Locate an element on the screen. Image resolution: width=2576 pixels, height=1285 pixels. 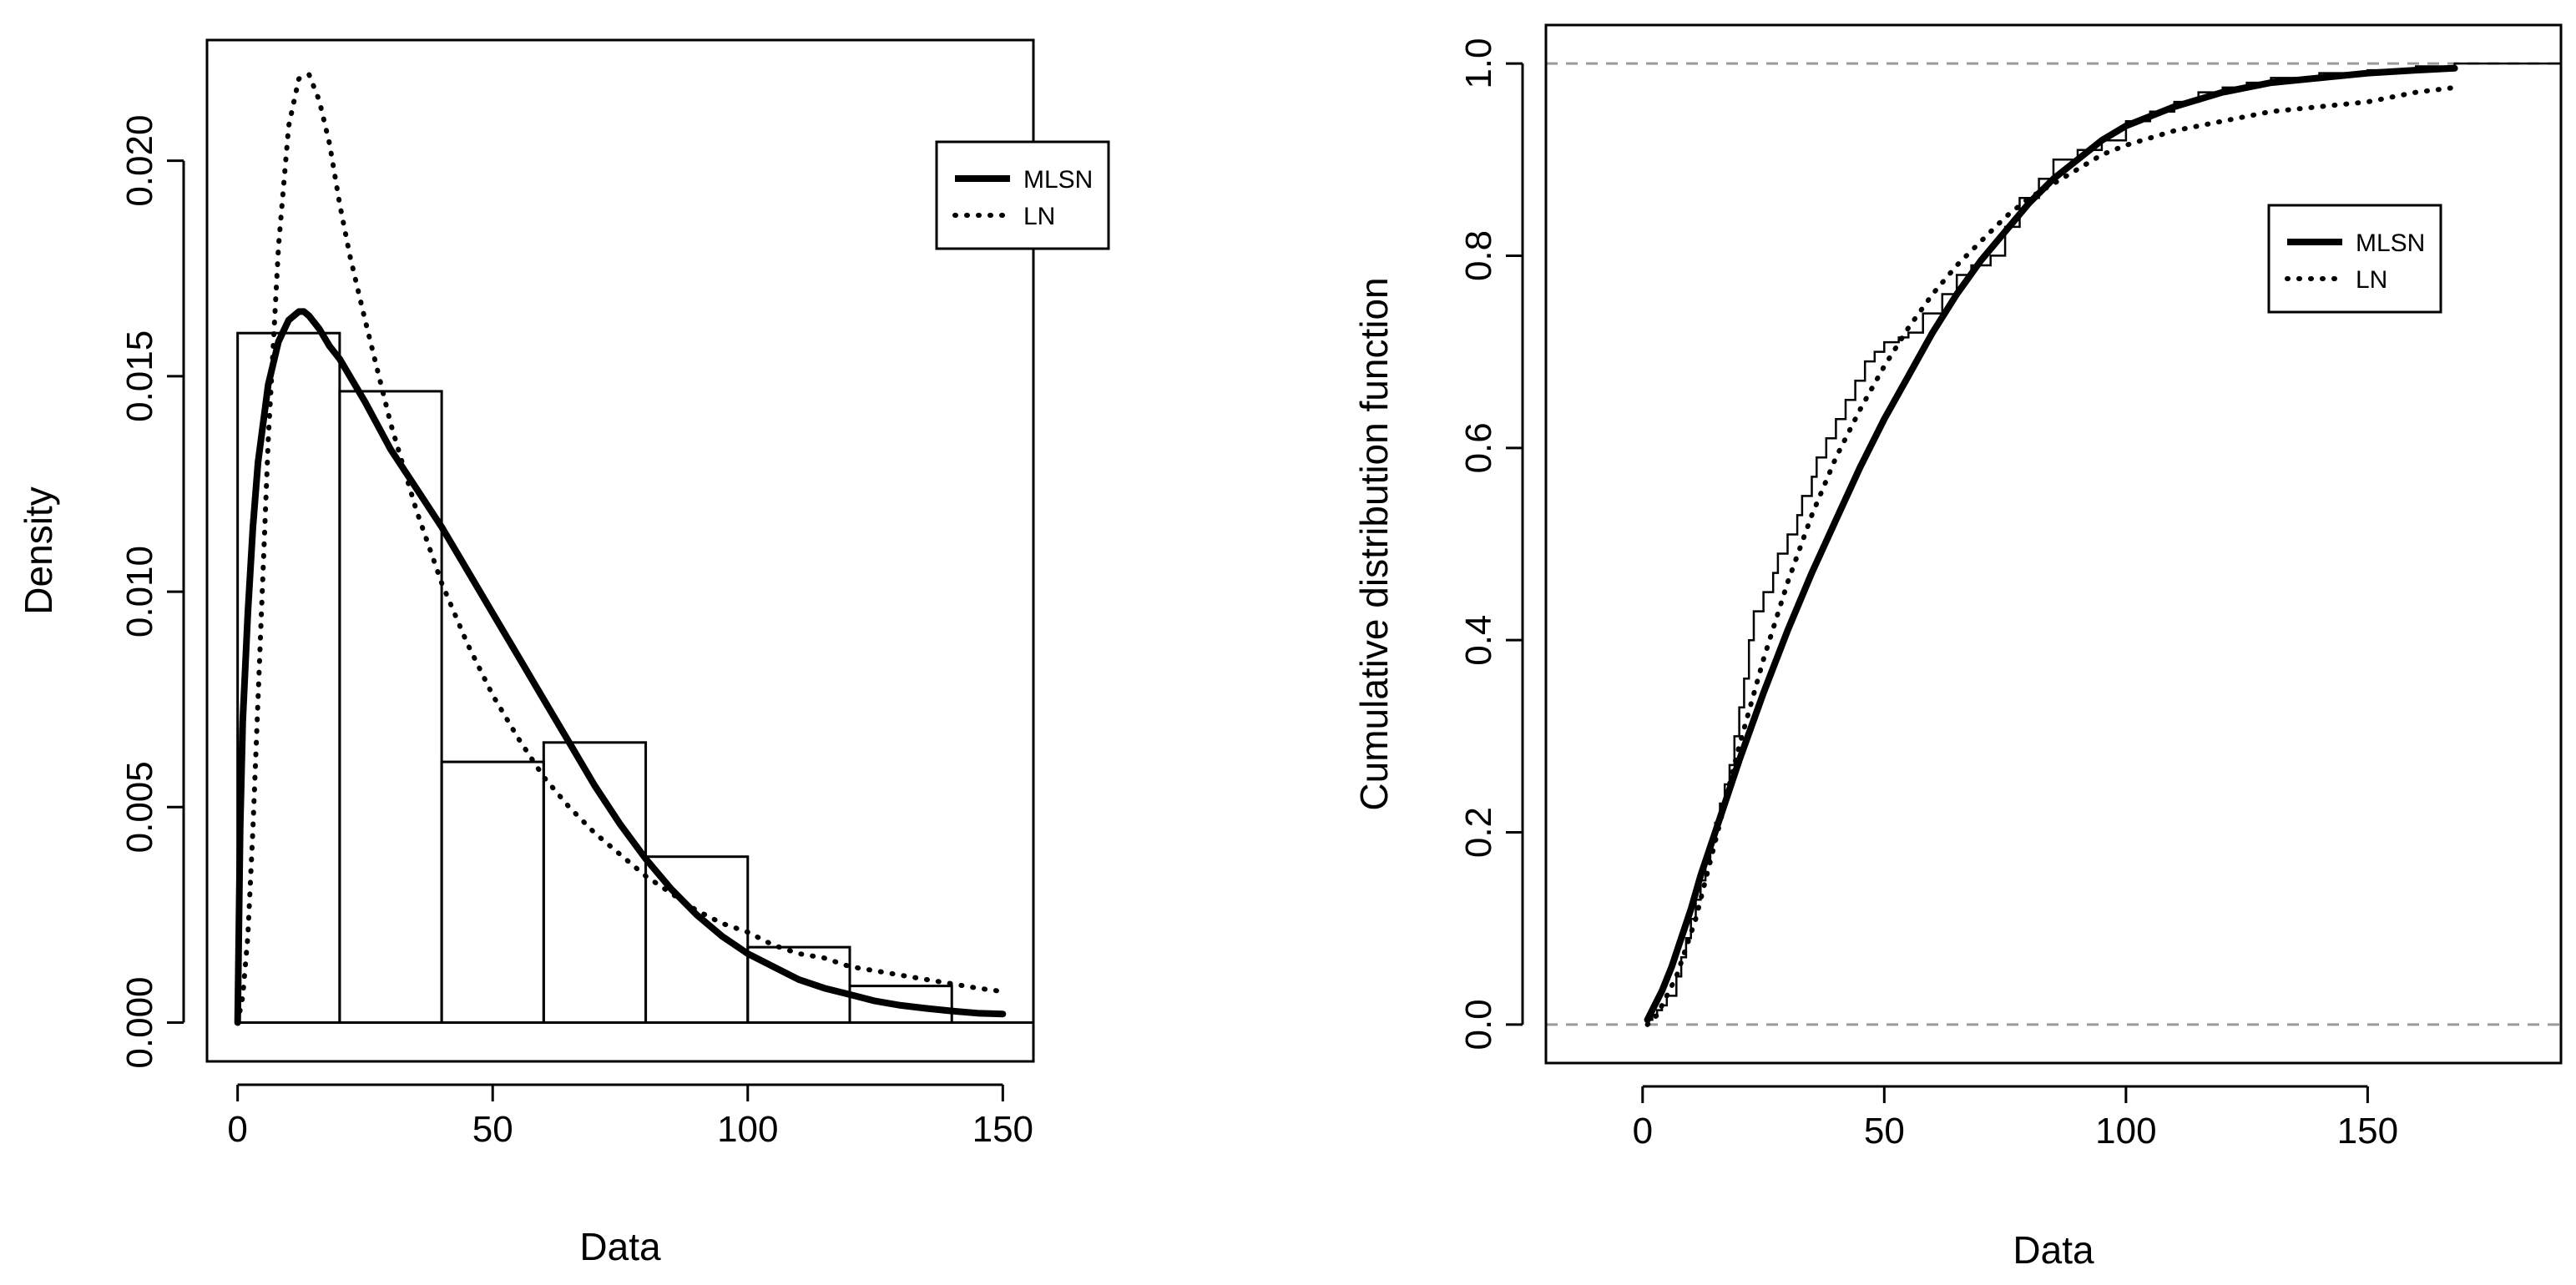
y-tick-label: 0.020 is located at coordinates (139, 161).